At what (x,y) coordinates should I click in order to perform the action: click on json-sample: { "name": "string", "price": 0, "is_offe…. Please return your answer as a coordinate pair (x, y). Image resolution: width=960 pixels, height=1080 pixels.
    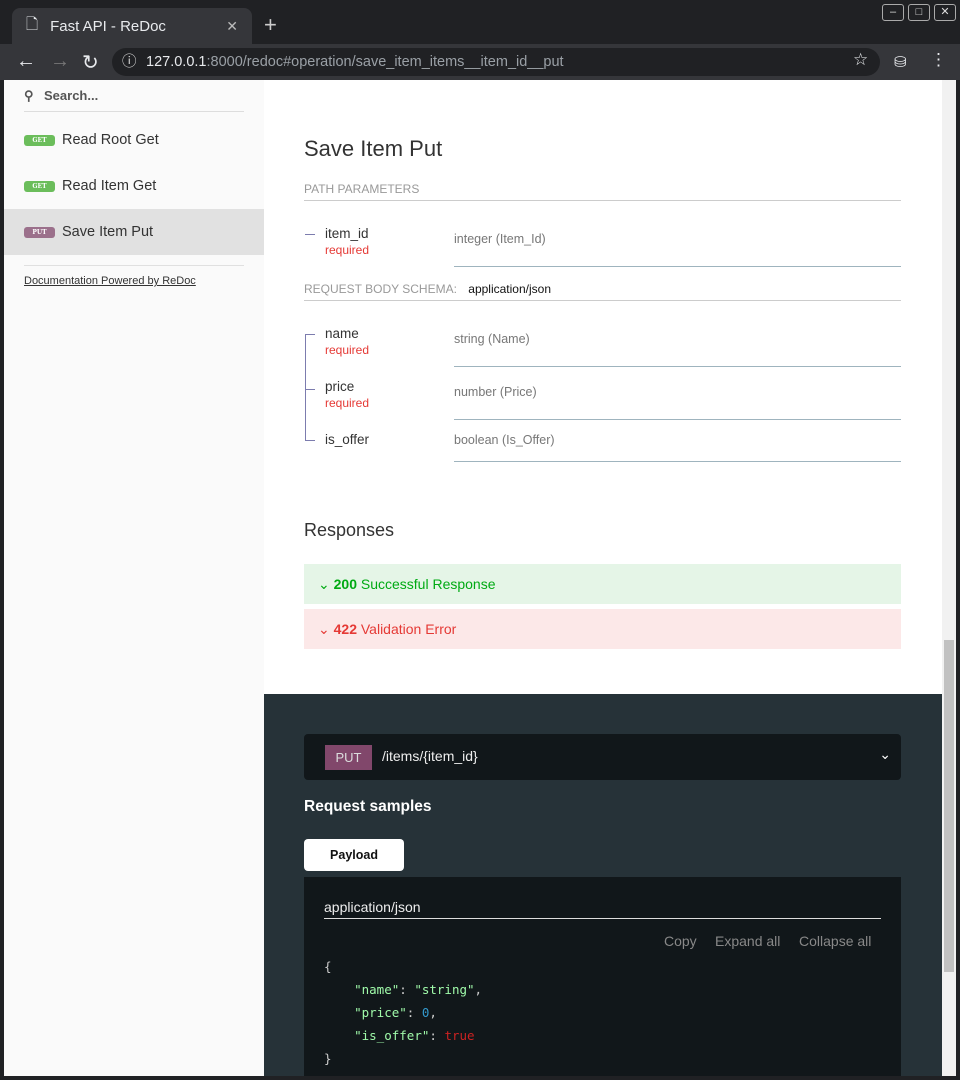
    Looking at the image, I should click on (403, 1012).